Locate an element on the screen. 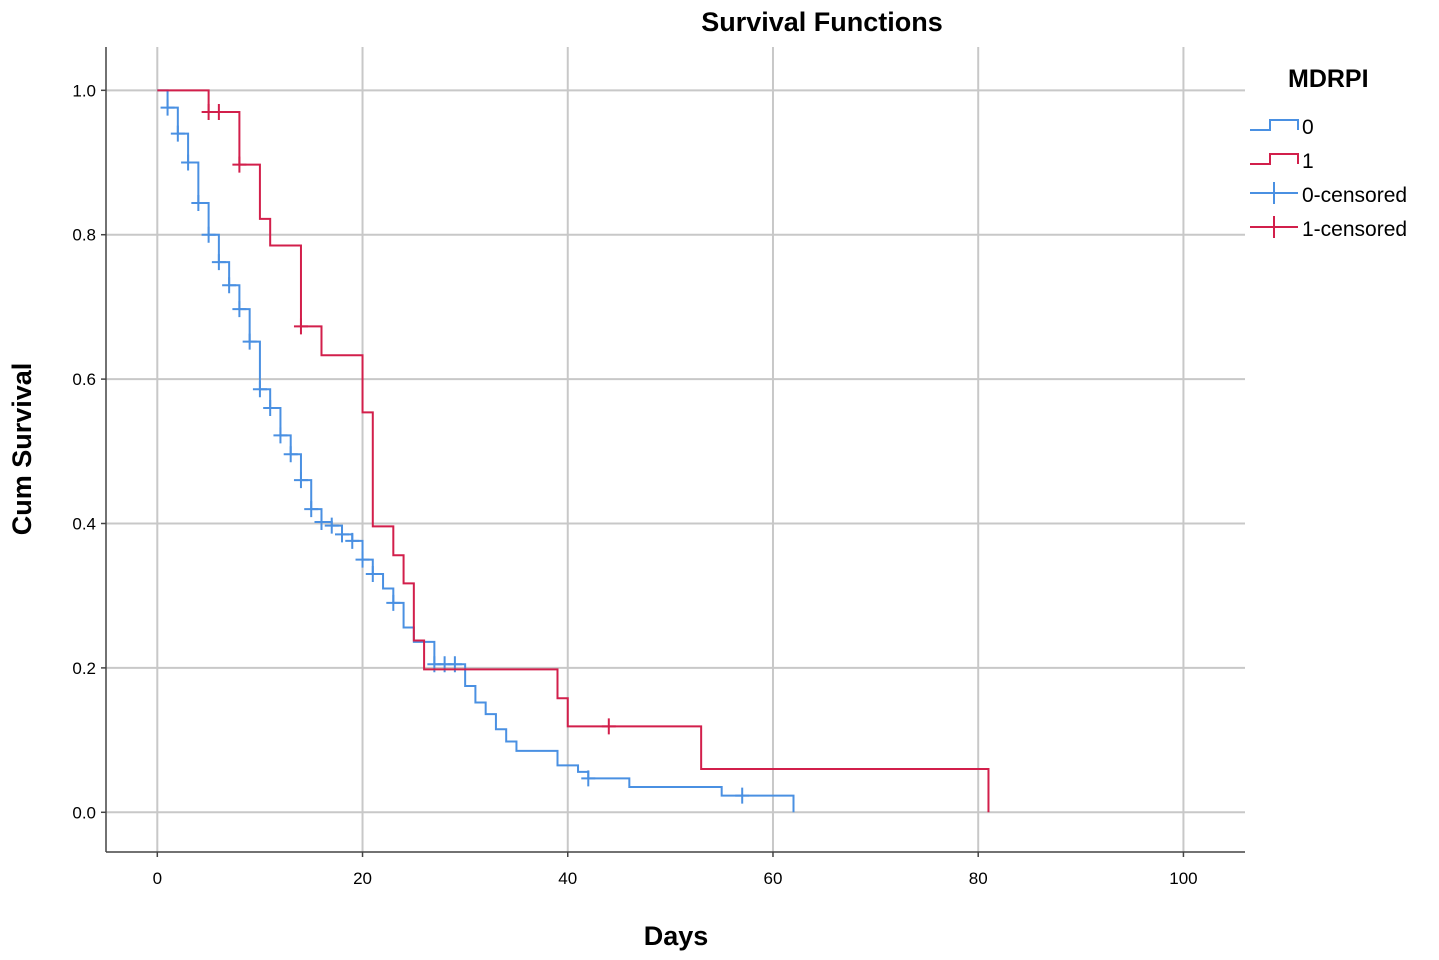 This screenshot has width=1439, height=960. x-tick-label: 80 is located at coordinates (978, 878).